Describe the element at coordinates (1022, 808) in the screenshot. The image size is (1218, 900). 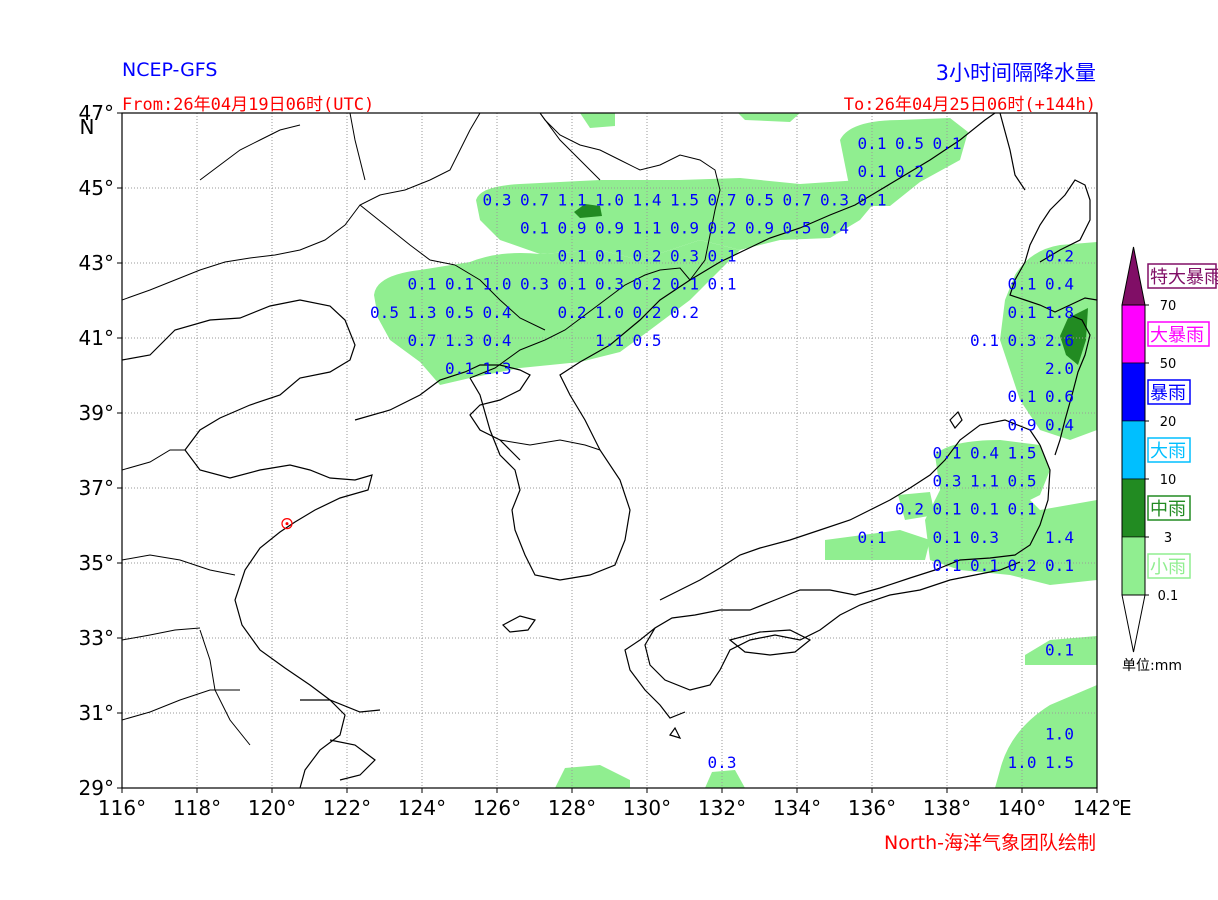
I see `x-tick-label: 140°` at that location.